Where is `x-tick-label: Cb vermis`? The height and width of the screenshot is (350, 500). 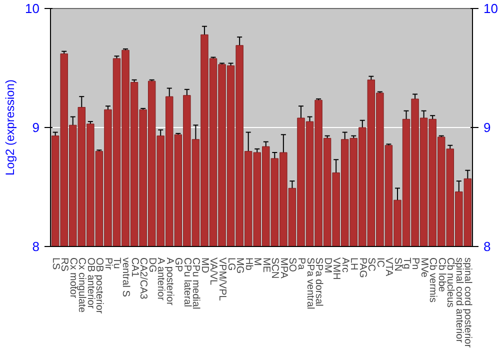 x-tick-label: Cb vermis is located at coordinates (432, 280).